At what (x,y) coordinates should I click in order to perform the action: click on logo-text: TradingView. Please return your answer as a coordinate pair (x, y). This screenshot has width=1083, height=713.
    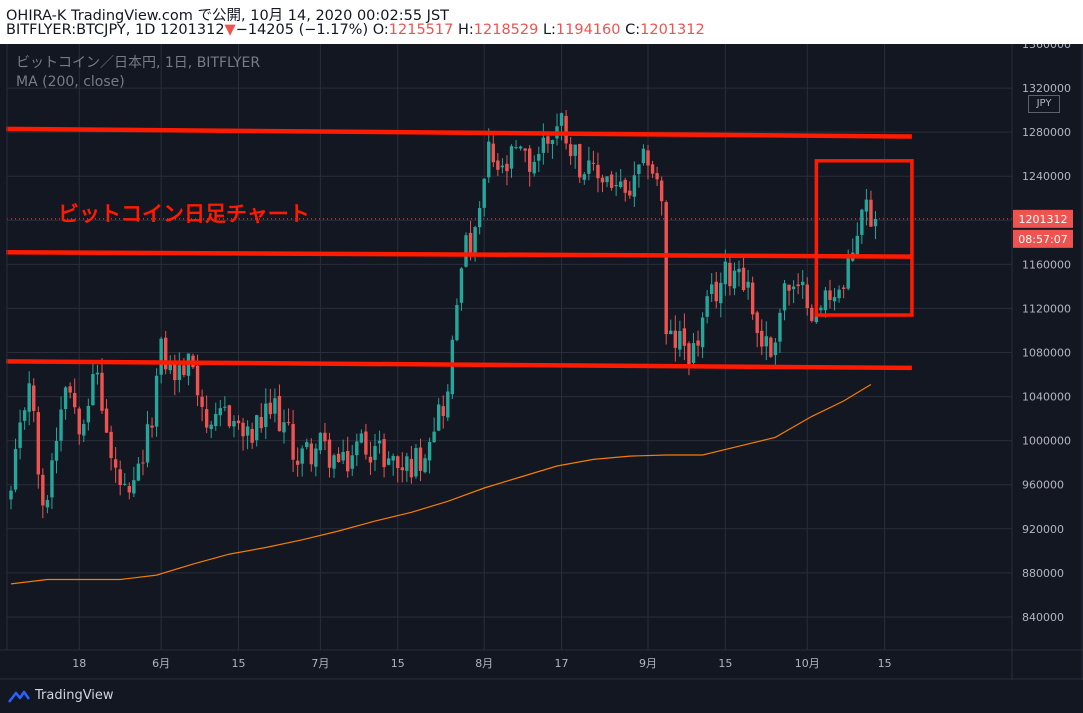
    Looking at the image, I should click on (74, 695).